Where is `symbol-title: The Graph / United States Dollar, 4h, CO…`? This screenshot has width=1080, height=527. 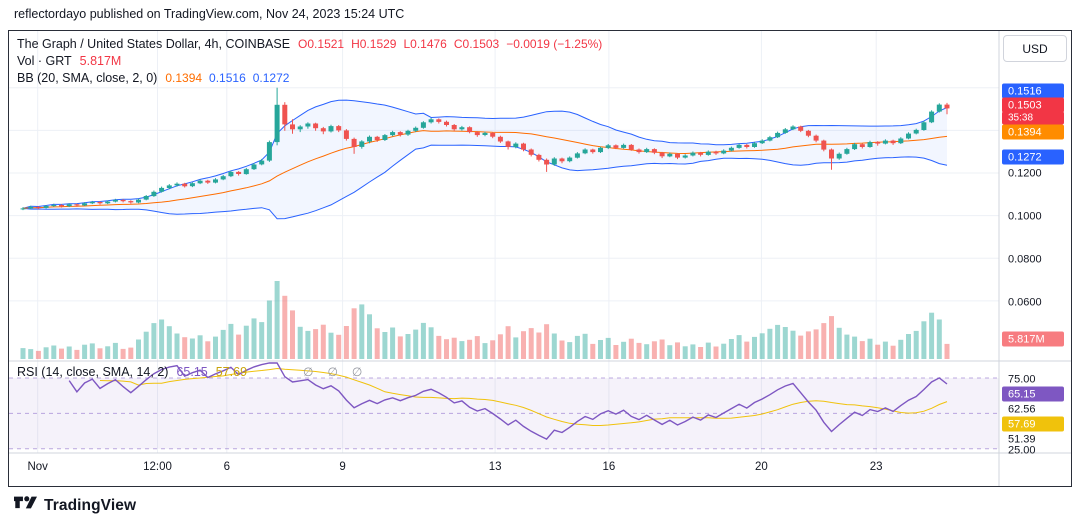 symbol-title: The Graph / United States Dollar, 4h, CO… is located at coordinates (154, 44).